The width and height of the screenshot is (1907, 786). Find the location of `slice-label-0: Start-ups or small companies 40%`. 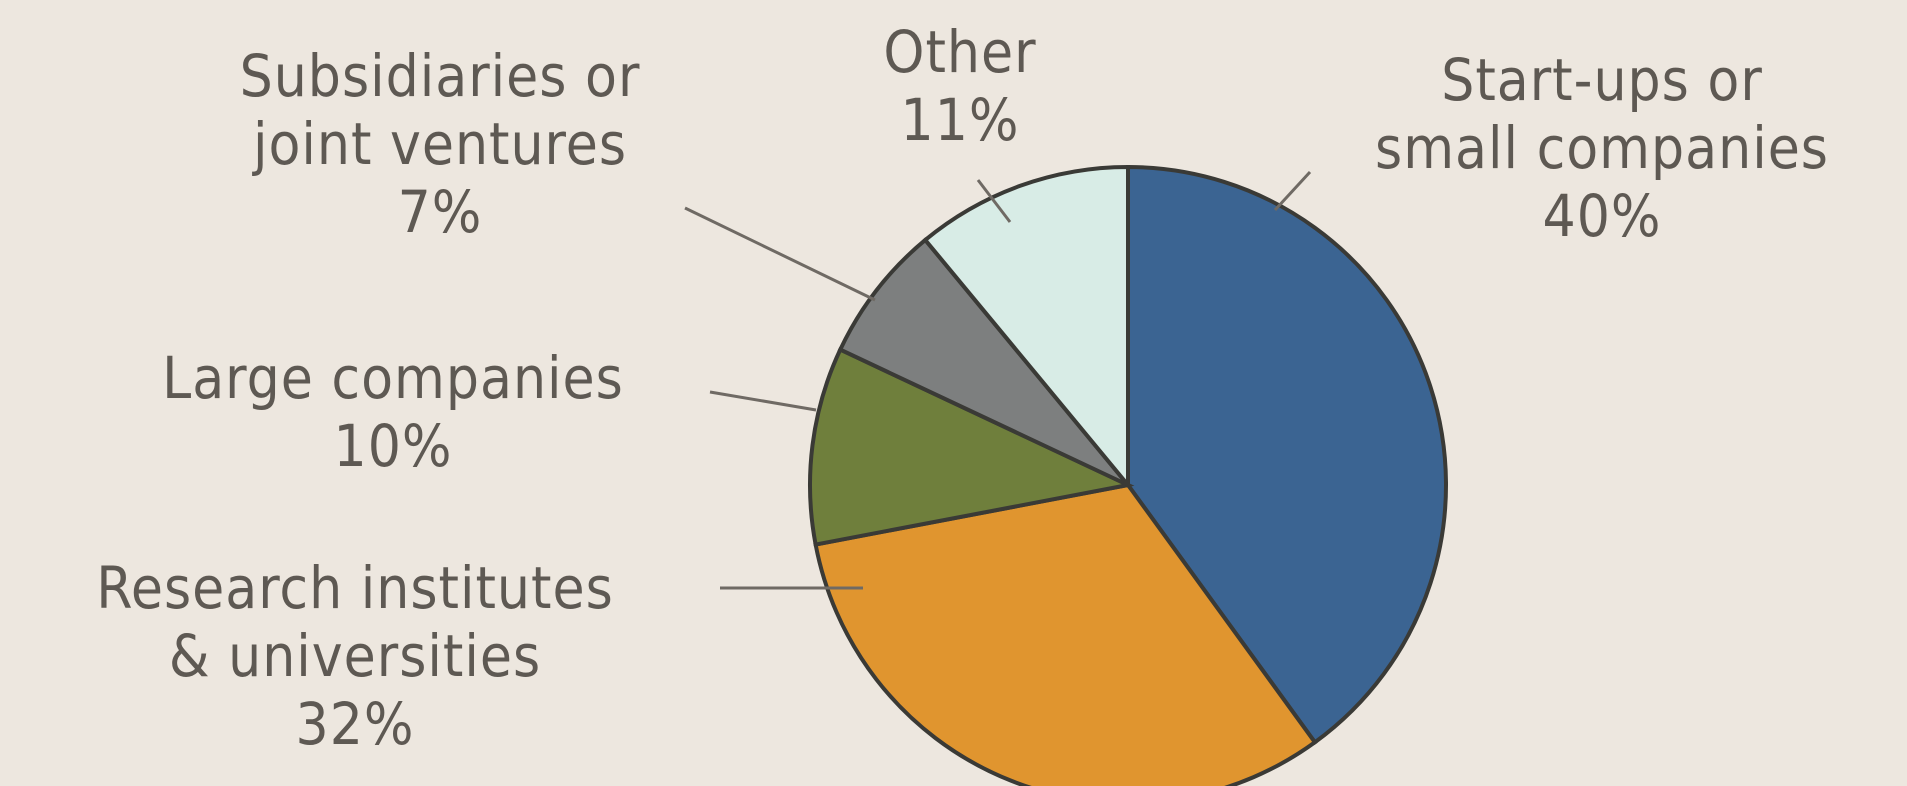

slice-label-0: Start-ups or small companies 40% is located at coordinates (1602, 148).